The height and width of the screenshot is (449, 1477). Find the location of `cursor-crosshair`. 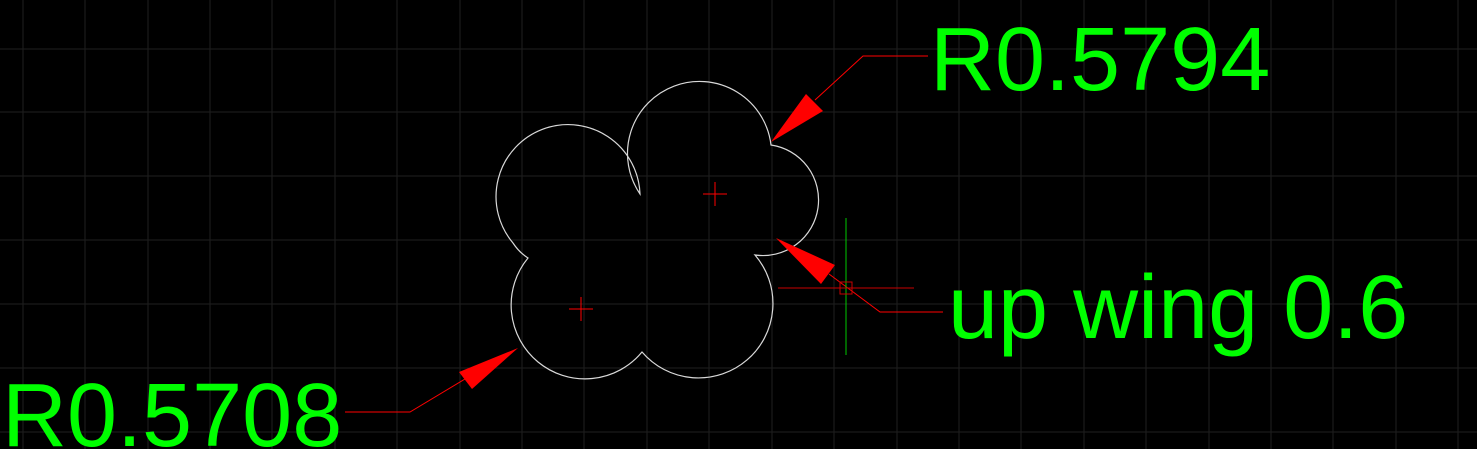

cursor-crosshair is located at coordinates (846, 286).